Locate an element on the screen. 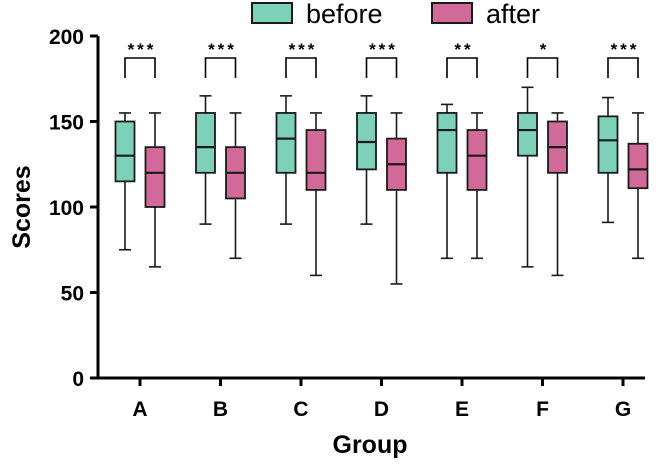 Image resolution: width=656 pixels, height=464 pixels. significance-label-A: *** is located at coordinates (142, 49).